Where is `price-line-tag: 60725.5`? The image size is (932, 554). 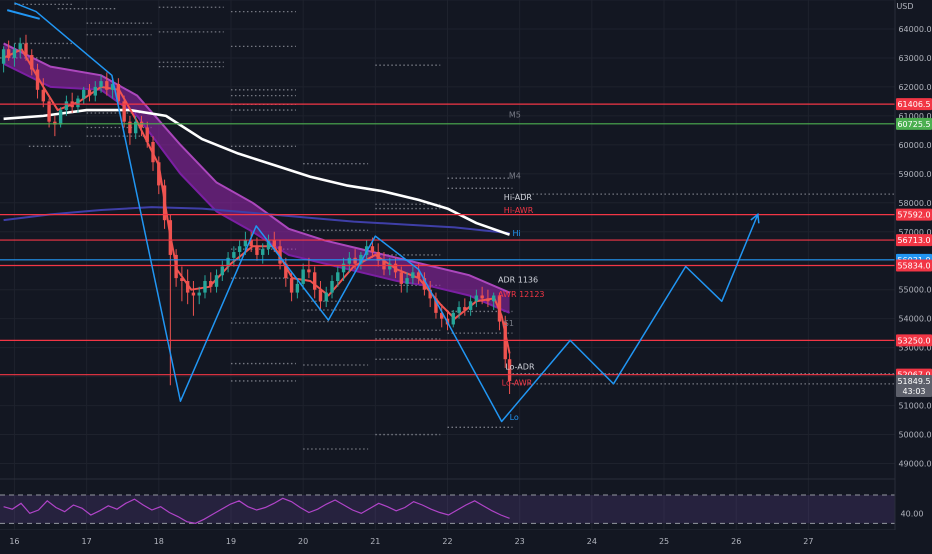 price-line-tag: 60725.5 is located at coordinates (913, 124).